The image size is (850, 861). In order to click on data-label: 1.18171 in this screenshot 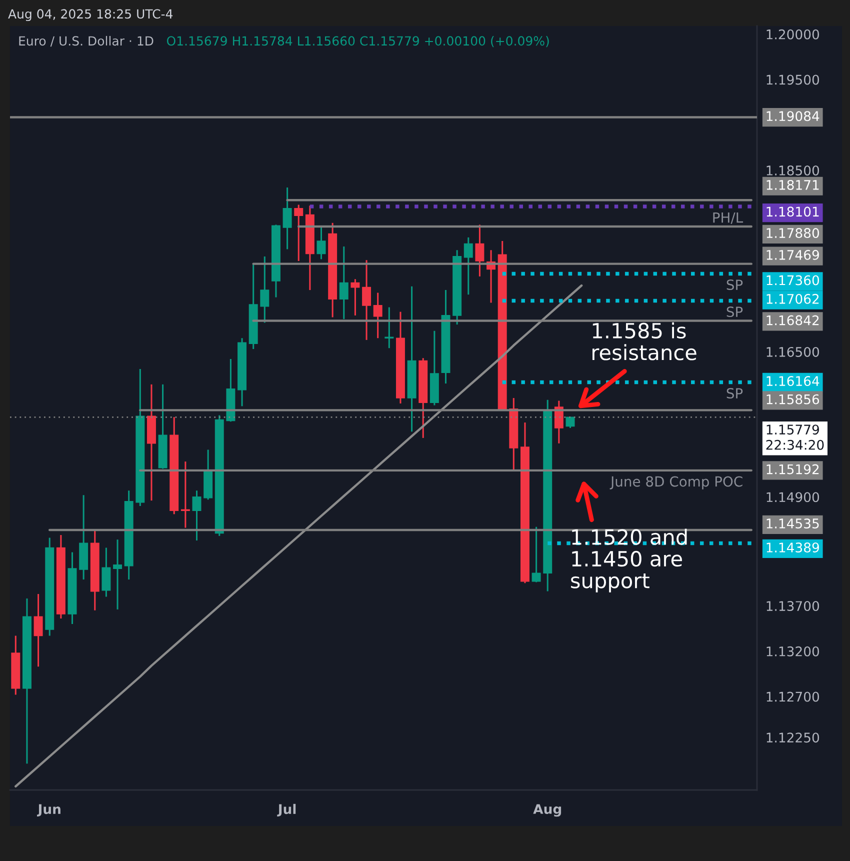, I will do `click(792, 185)`.